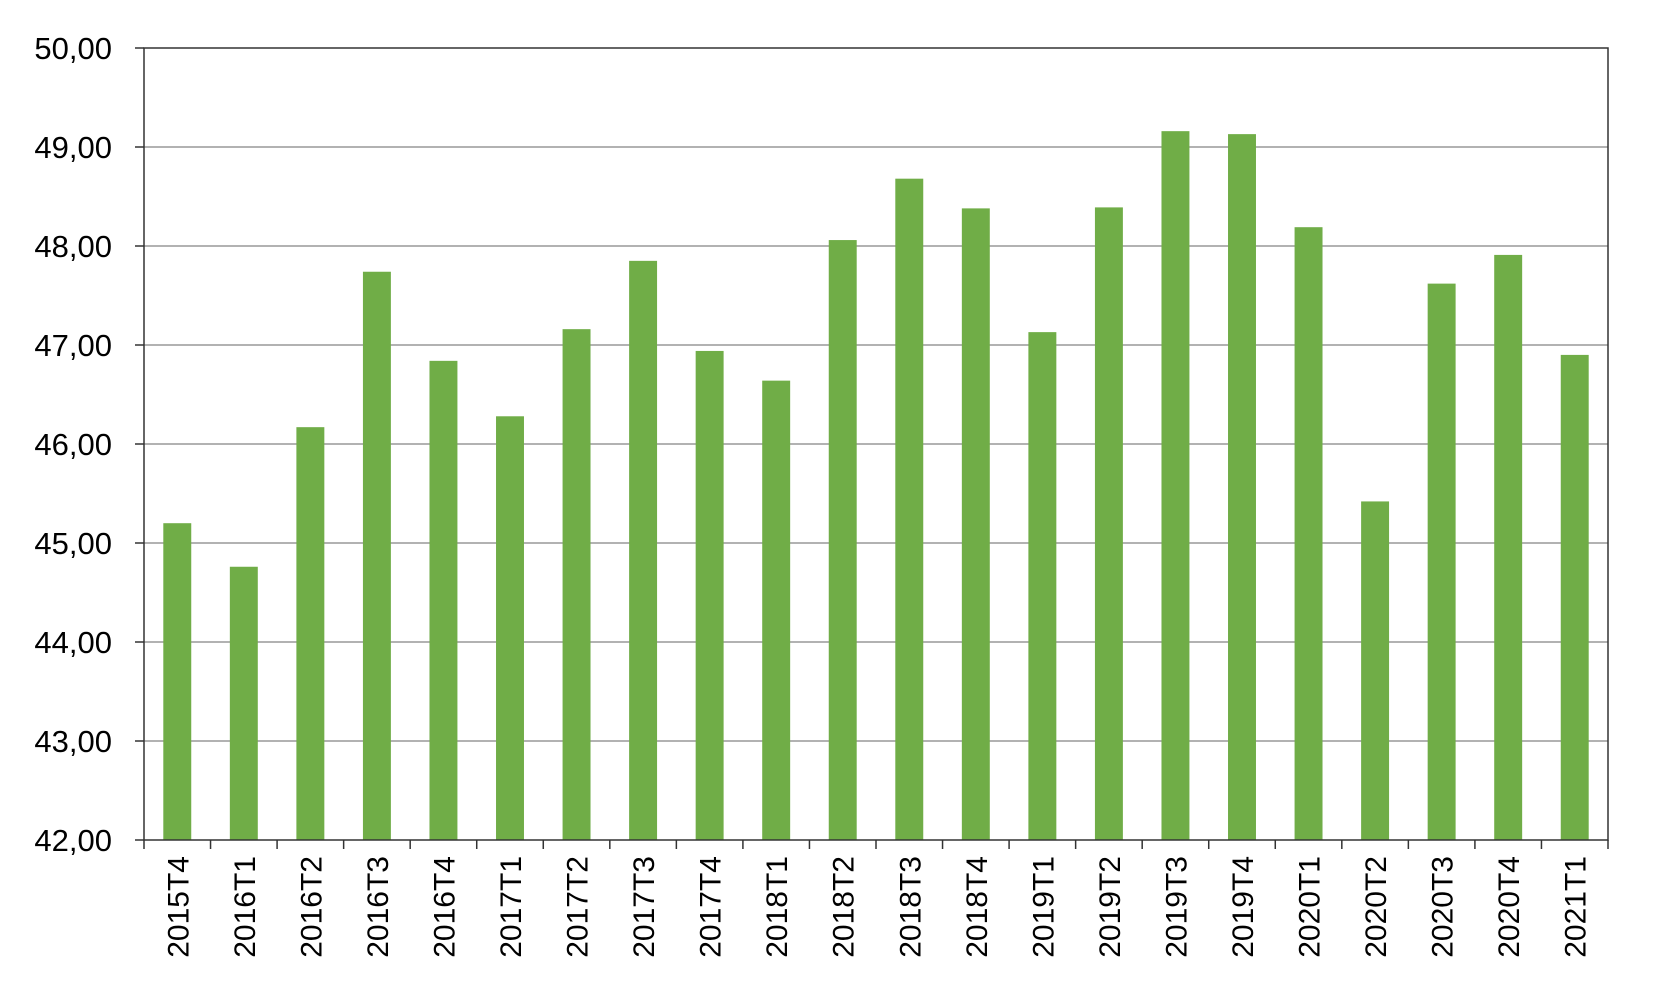 This screenshot has width=1656, height=1005. Describe the element at coordinates (1175, 485) in the screenshot. I see `bar-2019T3` at that location.